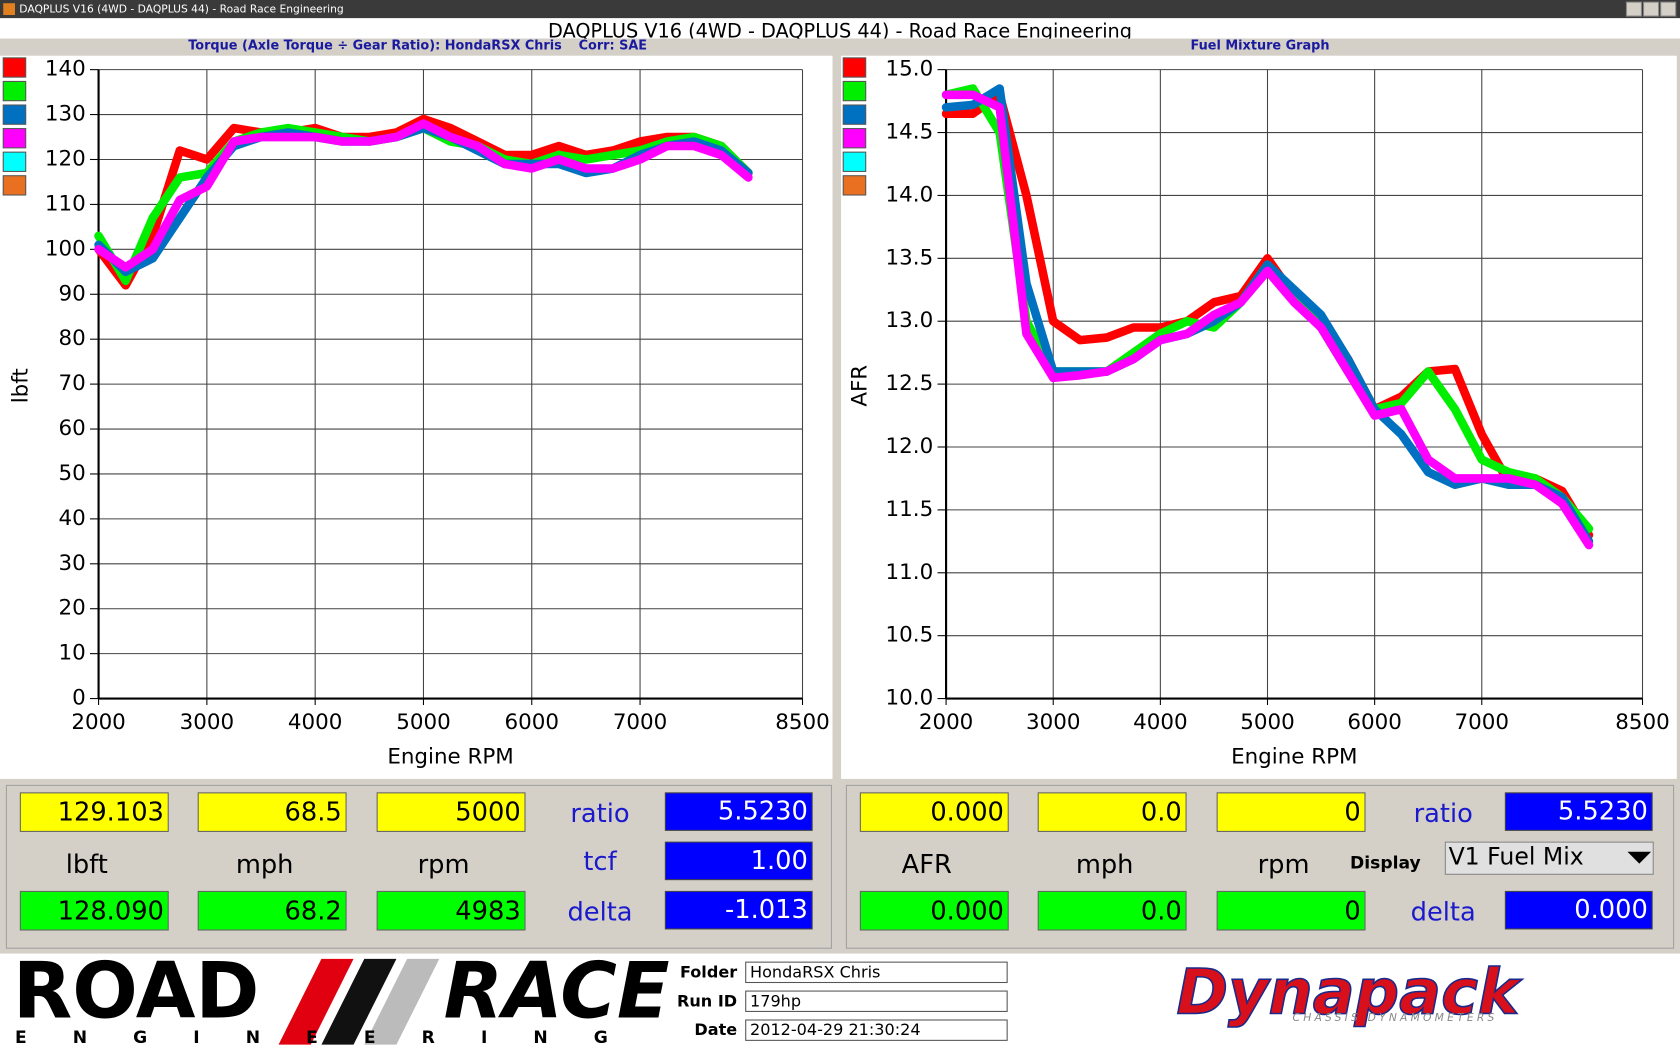 This screenshot has width=1680, height=1050. Describe the element at coordinates (111, 911) in the screenshot. I see `readout-value: 128.090` at that location.